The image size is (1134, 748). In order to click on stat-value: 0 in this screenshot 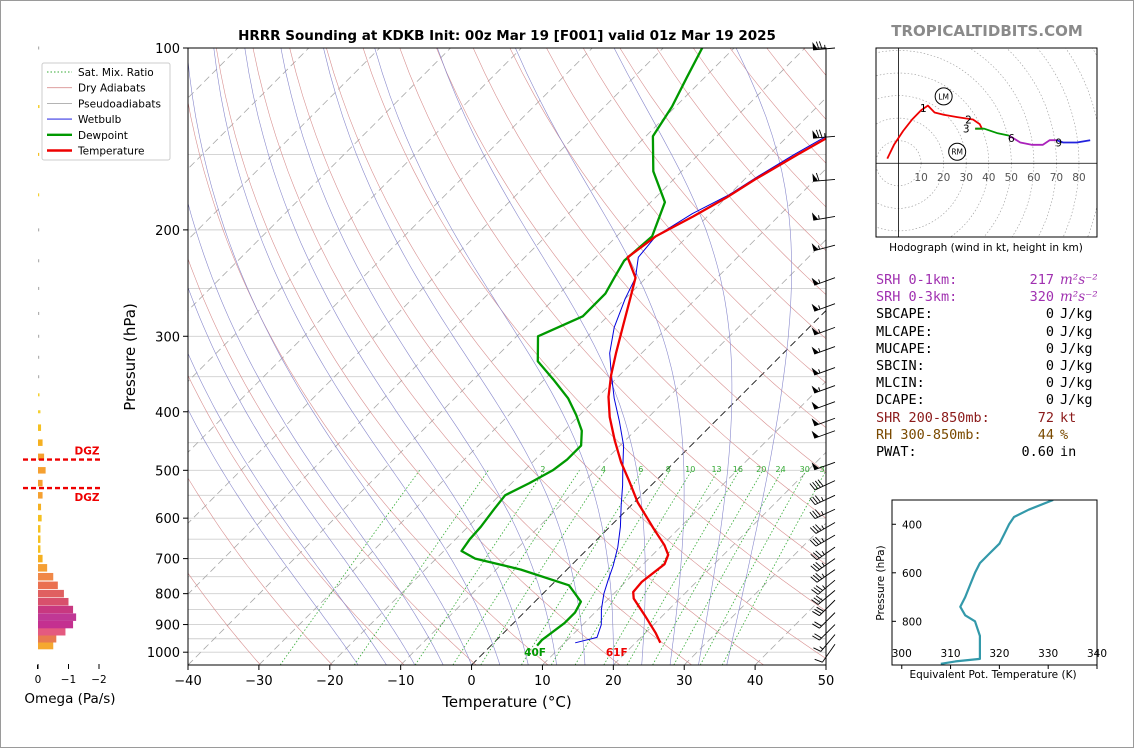, I will do `click(1049, 366)`.